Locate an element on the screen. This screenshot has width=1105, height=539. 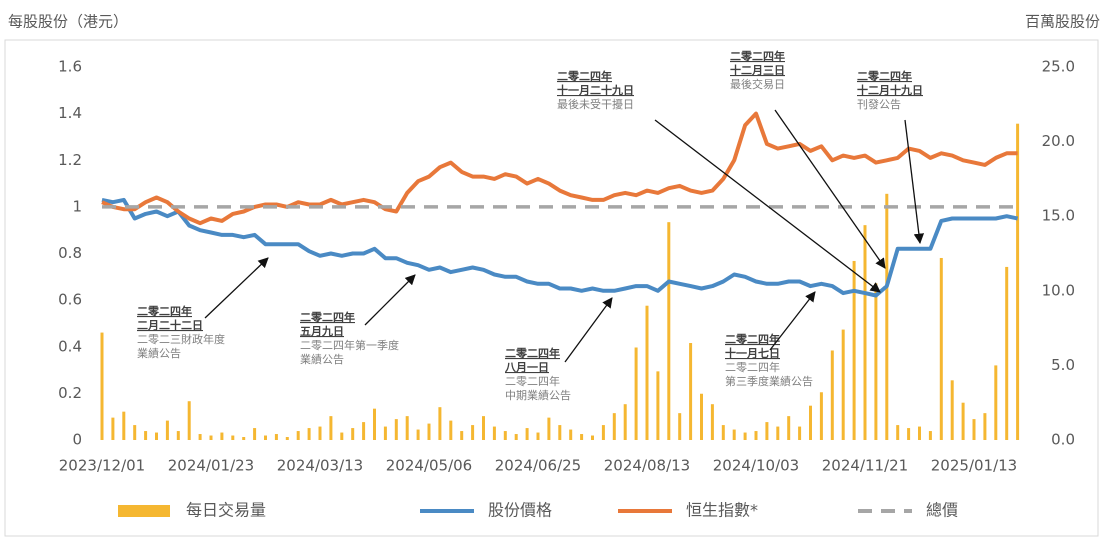
legend-label: 每日交易量 is located at coordinates (226, 510).